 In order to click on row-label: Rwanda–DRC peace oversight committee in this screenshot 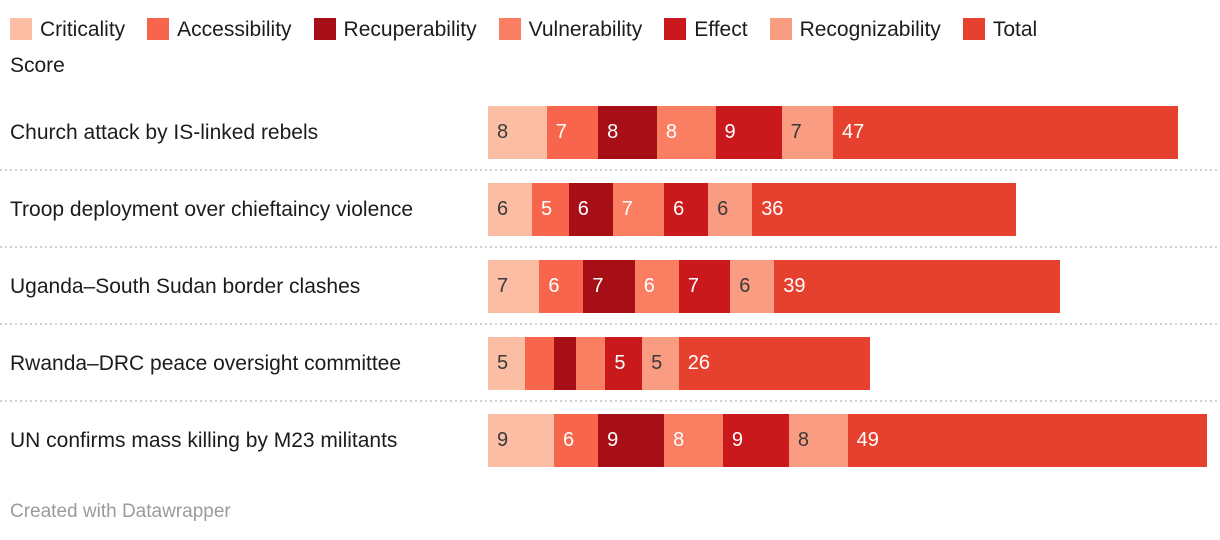, I will do `click(206, 363)`.